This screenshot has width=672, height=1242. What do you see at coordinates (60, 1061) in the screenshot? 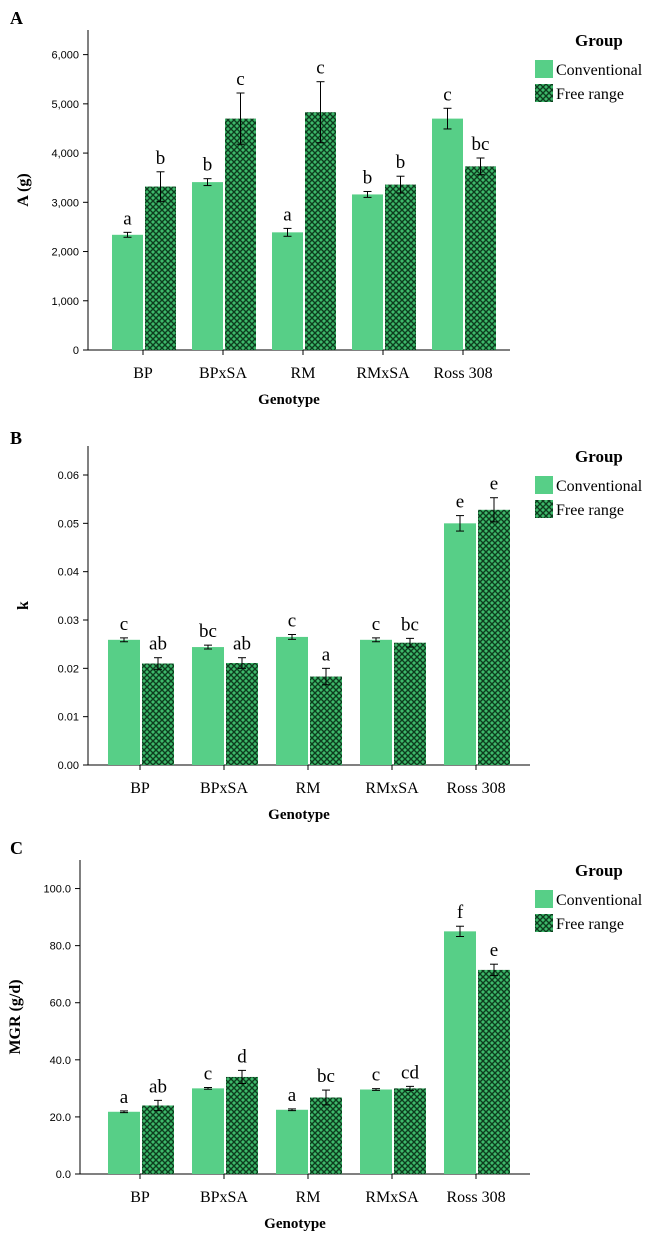
I see `y-tick-label: 40.0` at bounding box center [60, 1061].